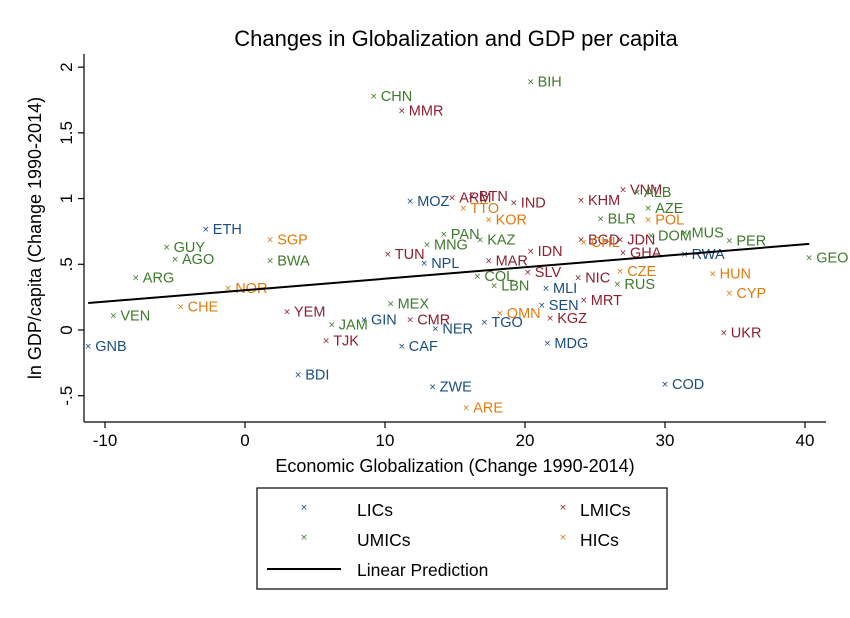  What do you see at coordinates (451, 246) in the screenshot?
I see `data-point-label: MNG` at bounding box center [451, 246].